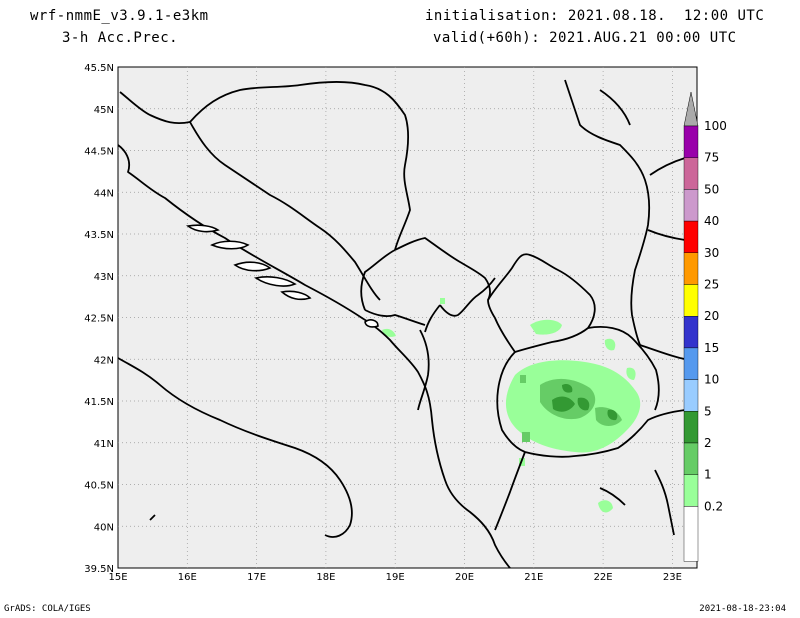  I want to click on lon-label: 15E, so click(117, 577).